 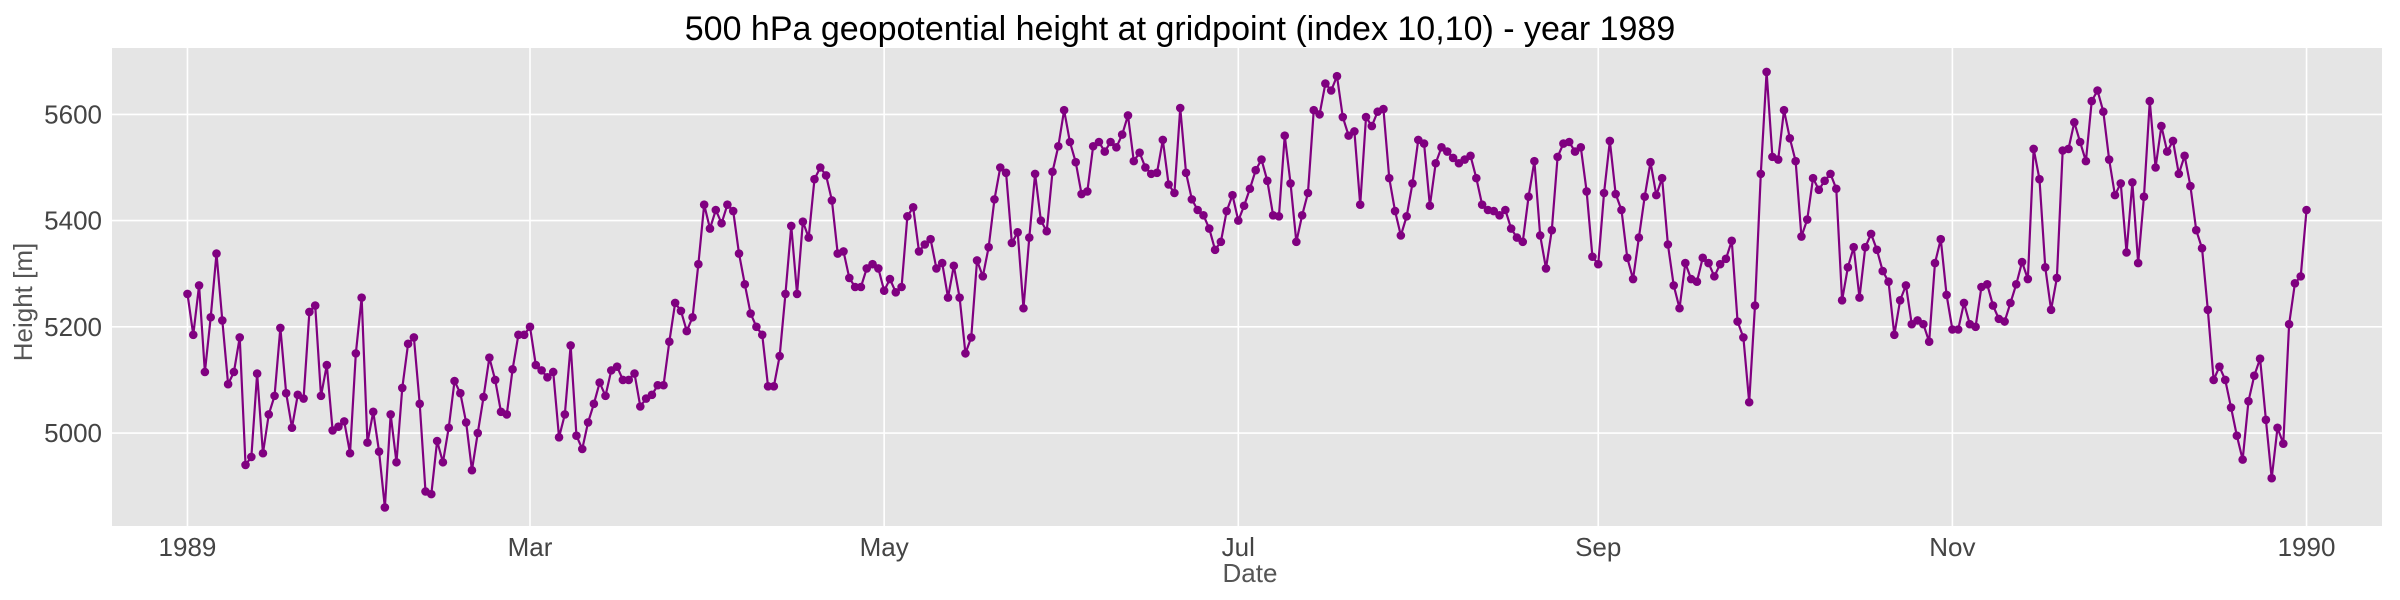 I want to click on x-tick-label: 1989, so click(x=188, y=547).